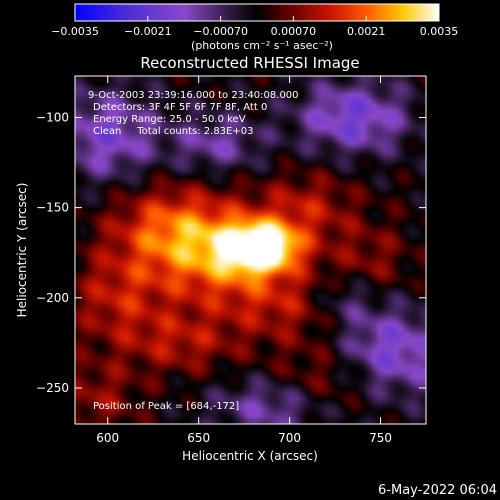  What do you see at coordinates (52, 298) in the screenshot?
I see `y-tick-label: −200` at bounding box center [52, 298].